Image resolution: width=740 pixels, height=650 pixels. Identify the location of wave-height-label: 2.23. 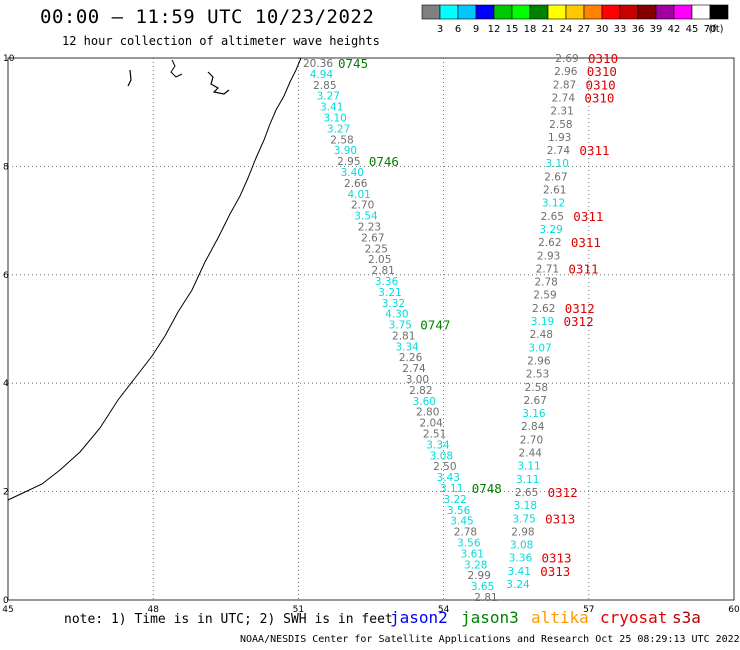
(369, 227).